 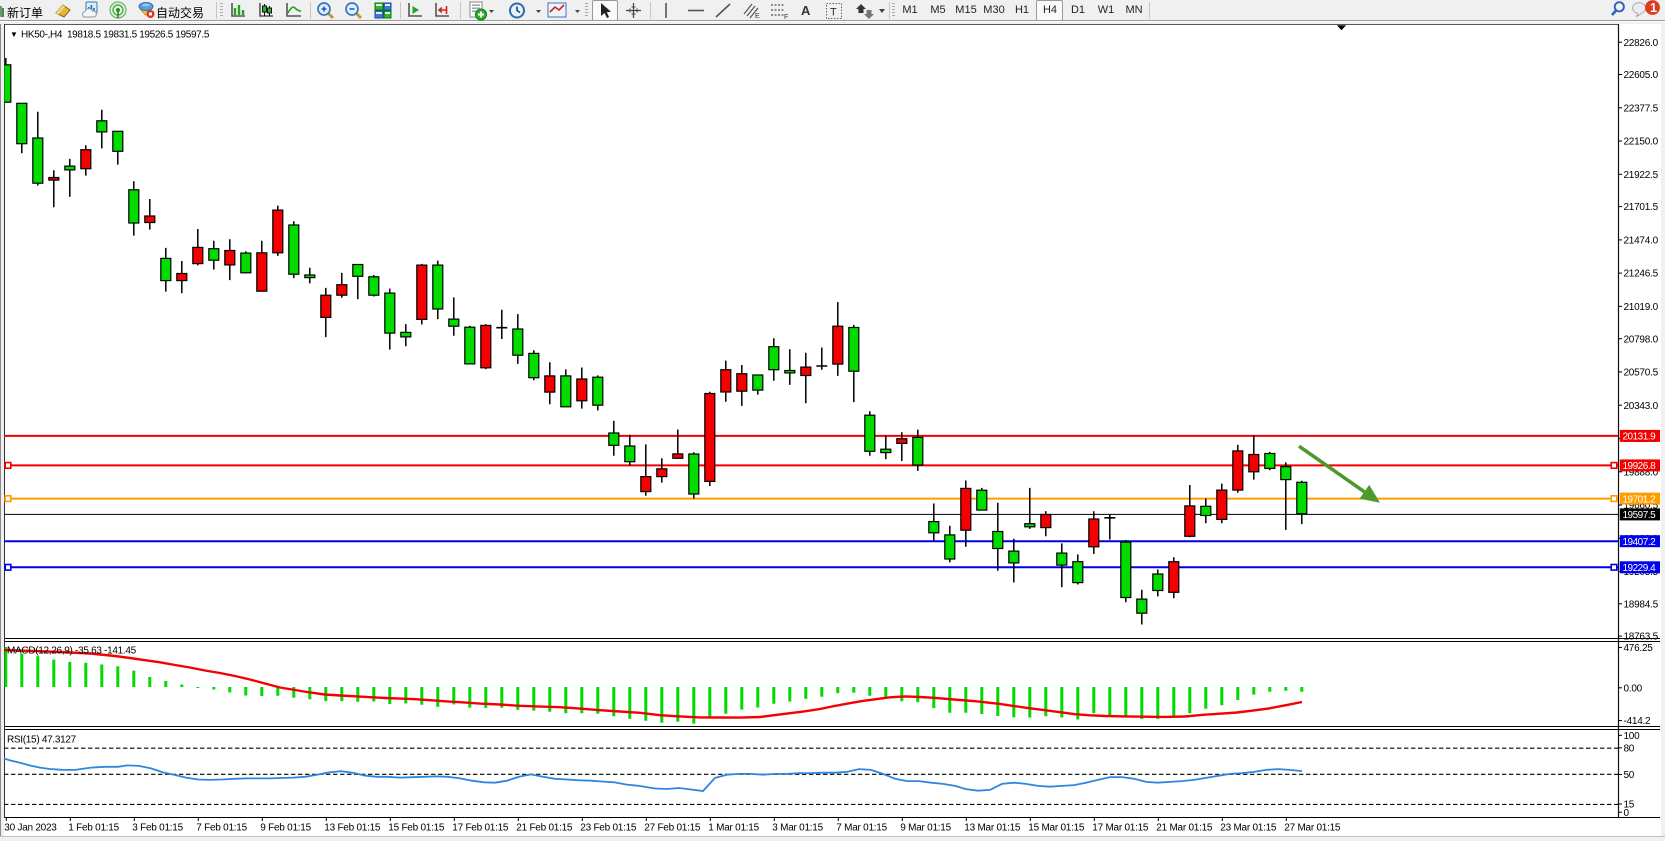 I want to click on svg-text: 7 Mar 01:15, so click(x=861, y=828).